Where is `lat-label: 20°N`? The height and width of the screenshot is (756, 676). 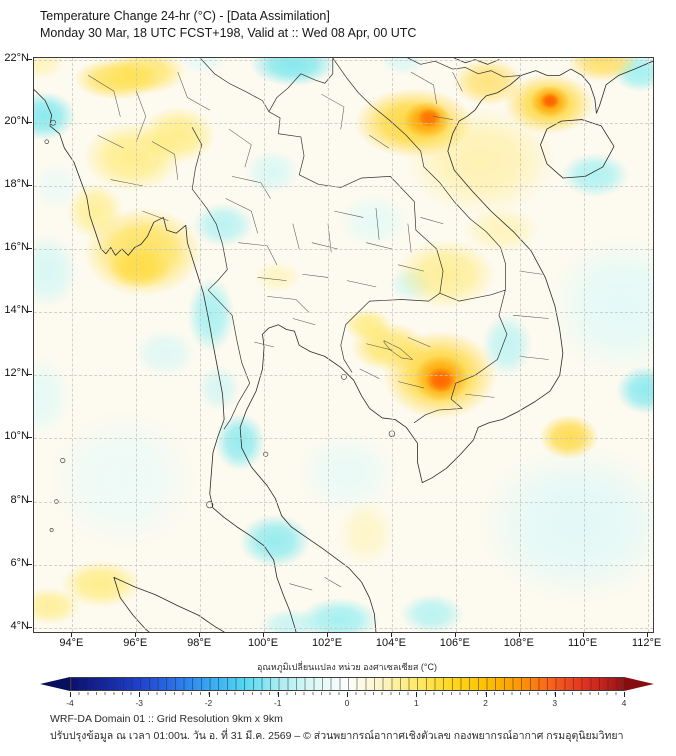
lat-label: 20°N is located at coordinates (16, 120).